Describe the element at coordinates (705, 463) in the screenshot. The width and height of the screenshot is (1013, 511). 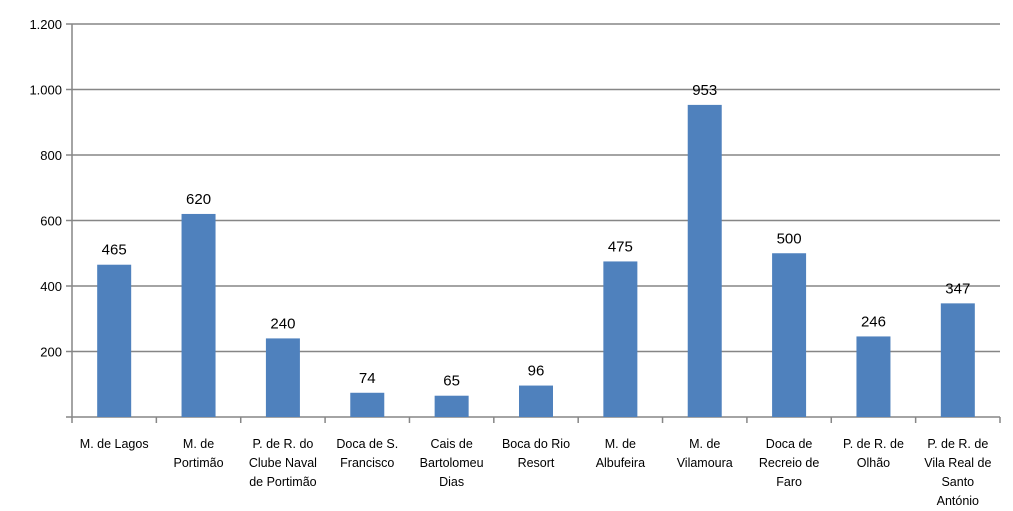
I see `x-category-label-line: Vilamoura` at that location.